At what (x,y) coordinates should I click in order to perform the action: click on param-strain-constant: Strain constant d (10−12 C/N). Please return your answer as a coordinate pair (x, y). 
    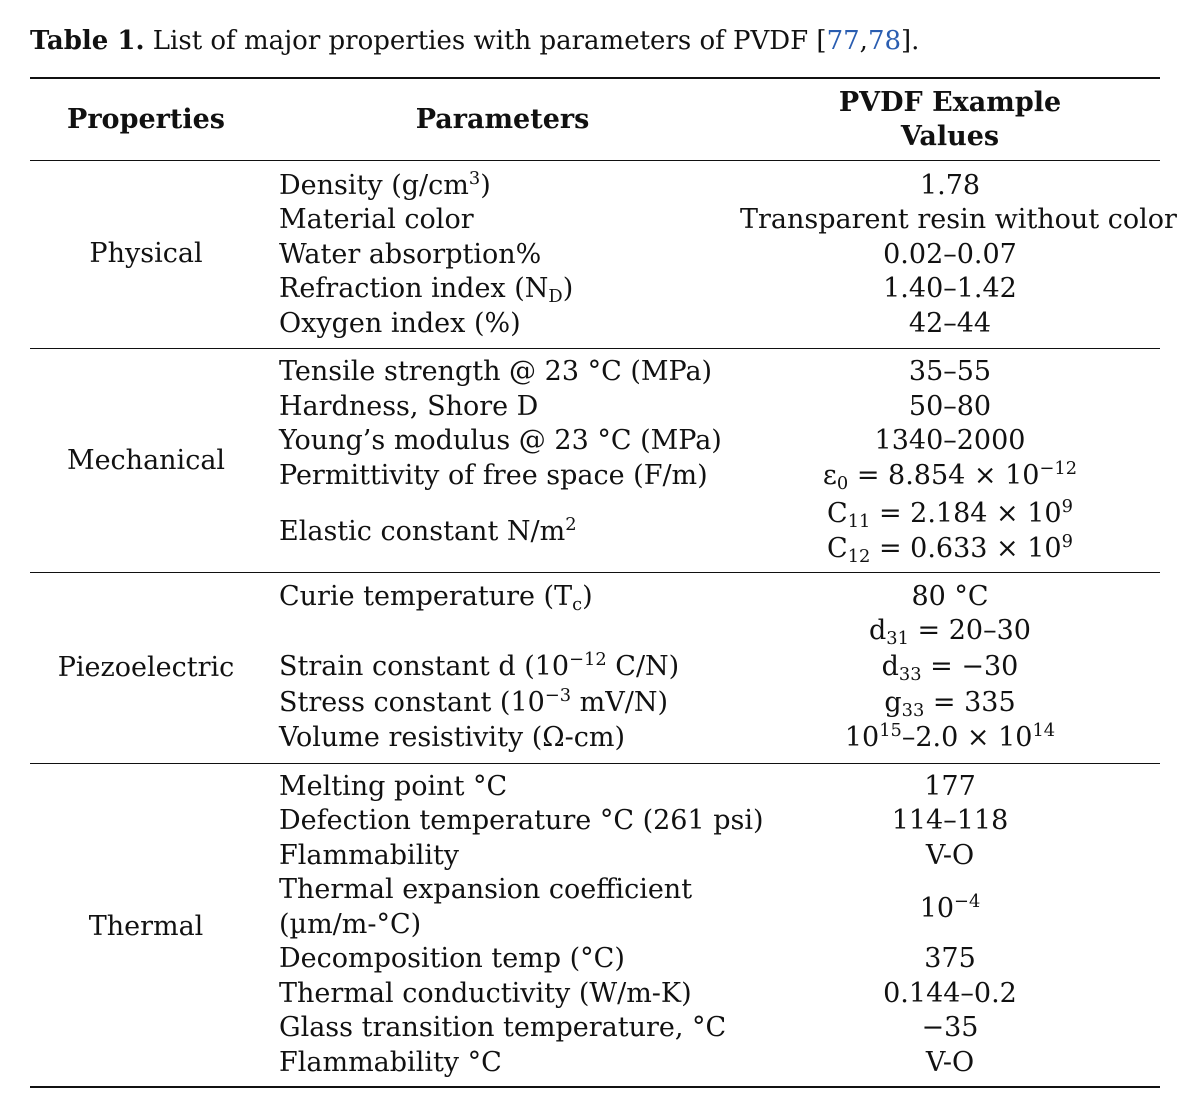
    Looking at the image, I should click on (479, 665).